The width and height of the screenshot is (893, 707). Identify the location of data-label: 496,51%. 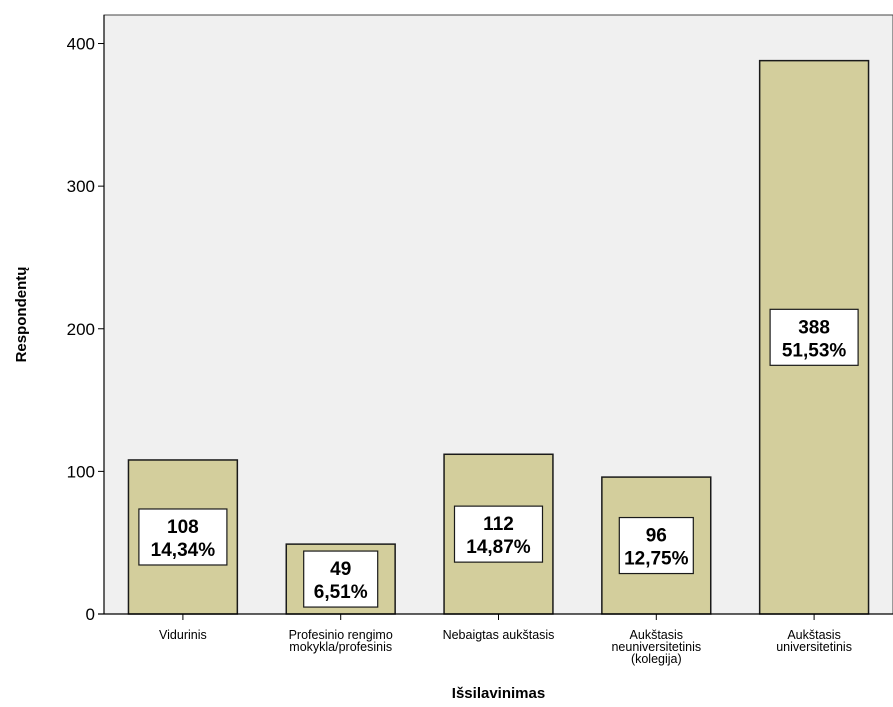
(341, 579).